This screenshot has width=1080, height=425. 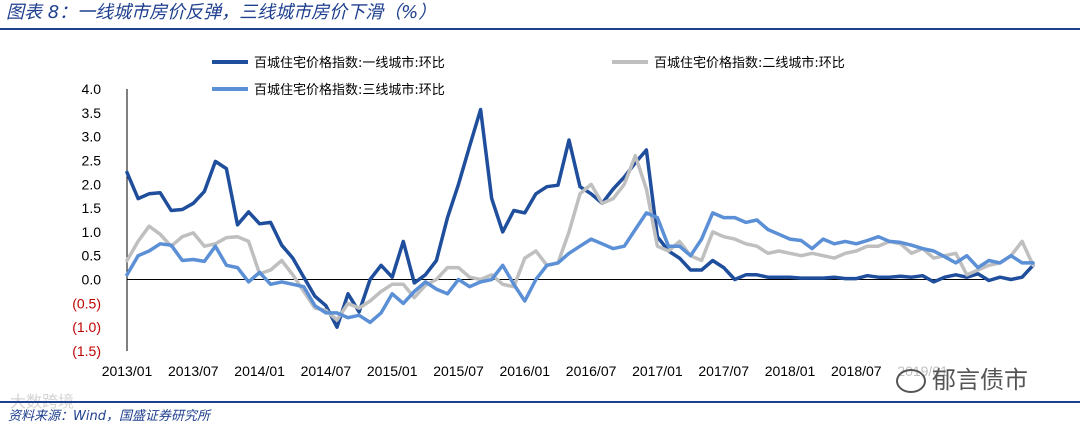 I want to click on y-tick-label: 2.0, so click(x=92, y=184).